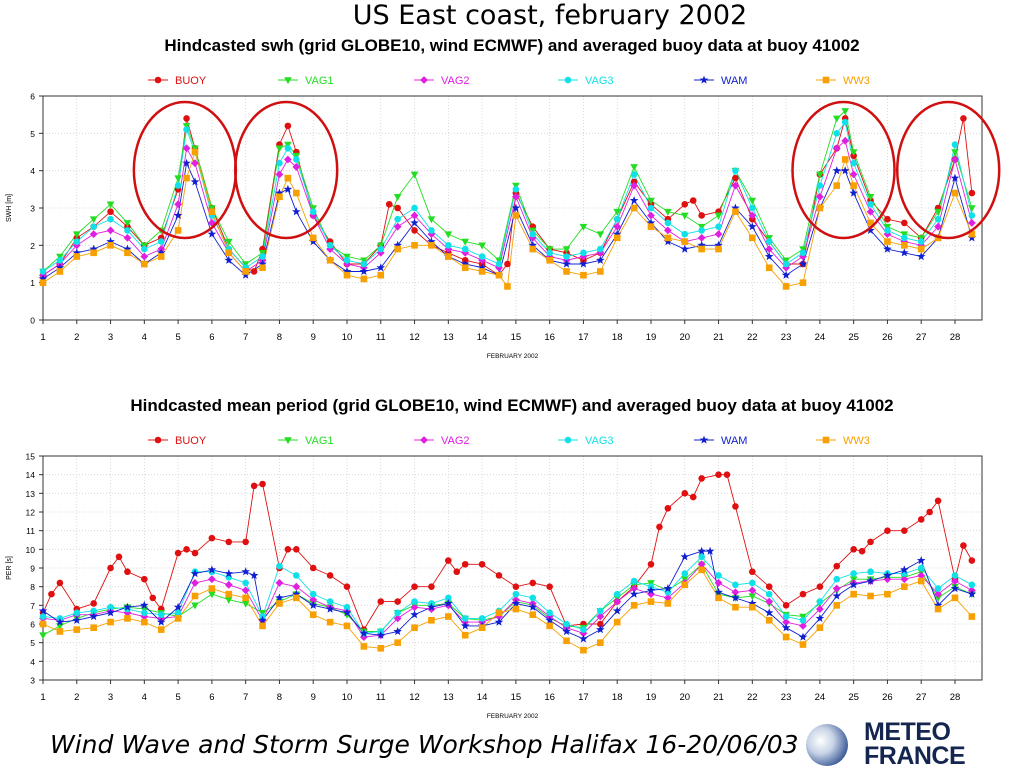  Describe the element at coordinates (550, 15) in the screenshot. I see `slide-title: US East coast, february 2002` at that location.